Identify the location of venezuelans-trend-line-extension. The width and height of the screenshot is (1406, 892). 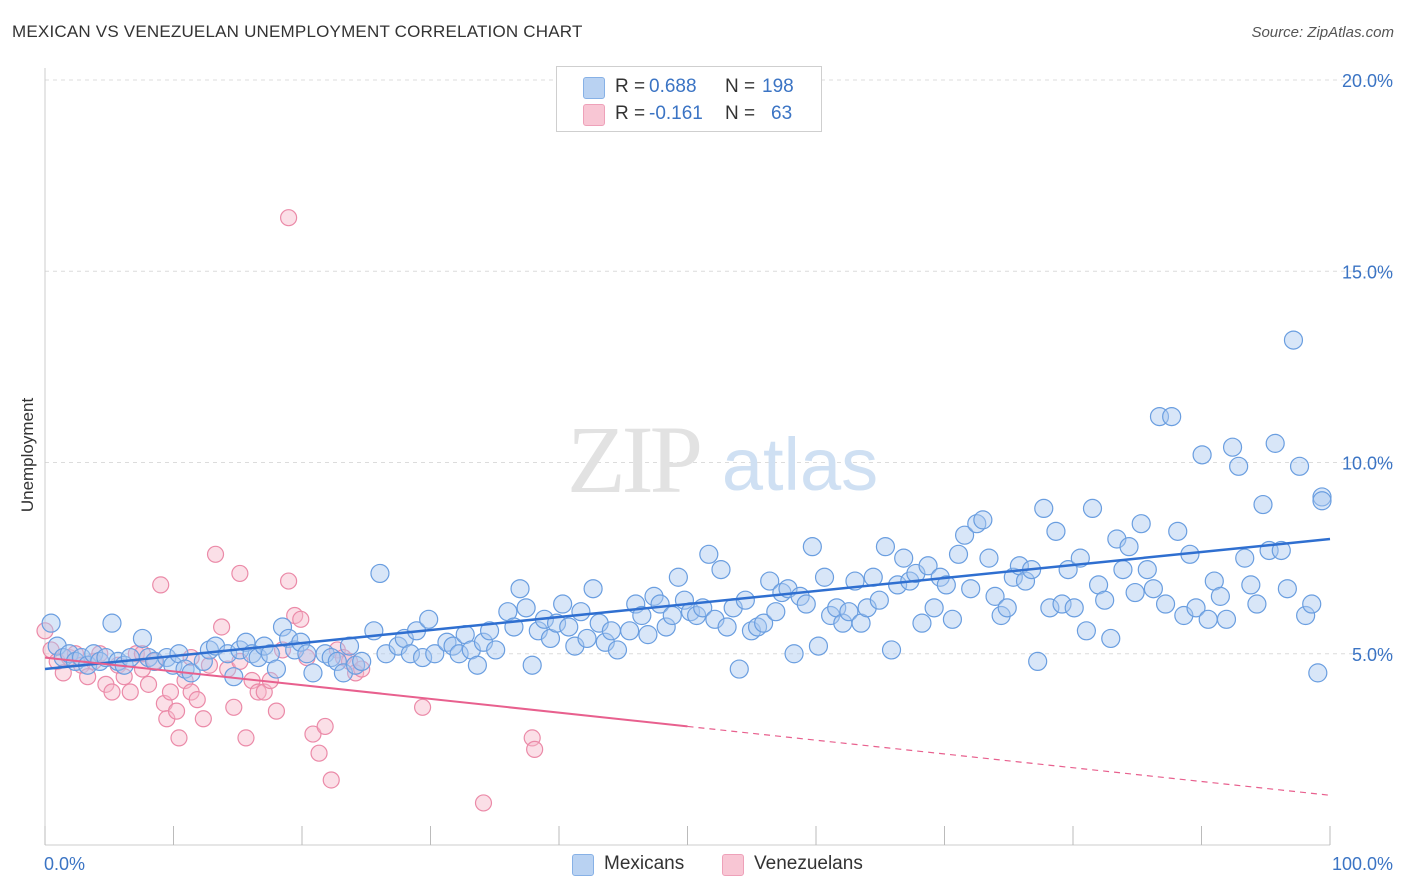
(1009, 760).